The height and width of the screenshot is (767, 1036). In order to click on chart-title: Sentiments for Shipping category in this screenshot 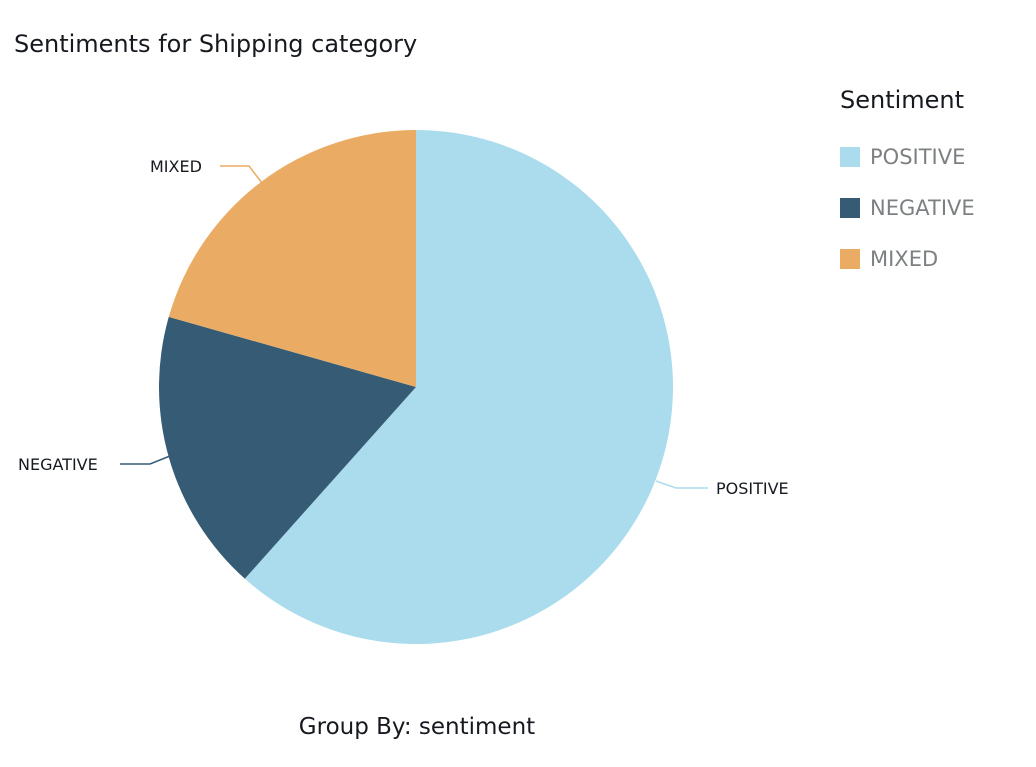, I will do `click(216, 44)`.